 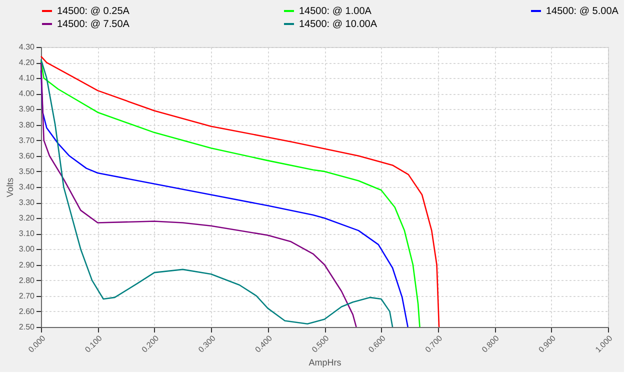 What do you see at coordinates (27, 78) in the screenshot?
I see `y-tick-label: 4.10` at bounding box center [27, 78].